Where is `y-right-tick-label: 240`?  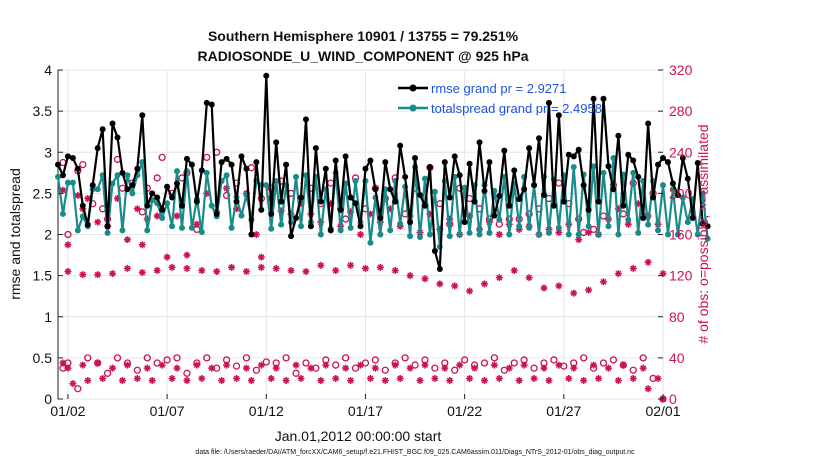 y-right-tick-label: 240 is located at coordinates (681, 152).